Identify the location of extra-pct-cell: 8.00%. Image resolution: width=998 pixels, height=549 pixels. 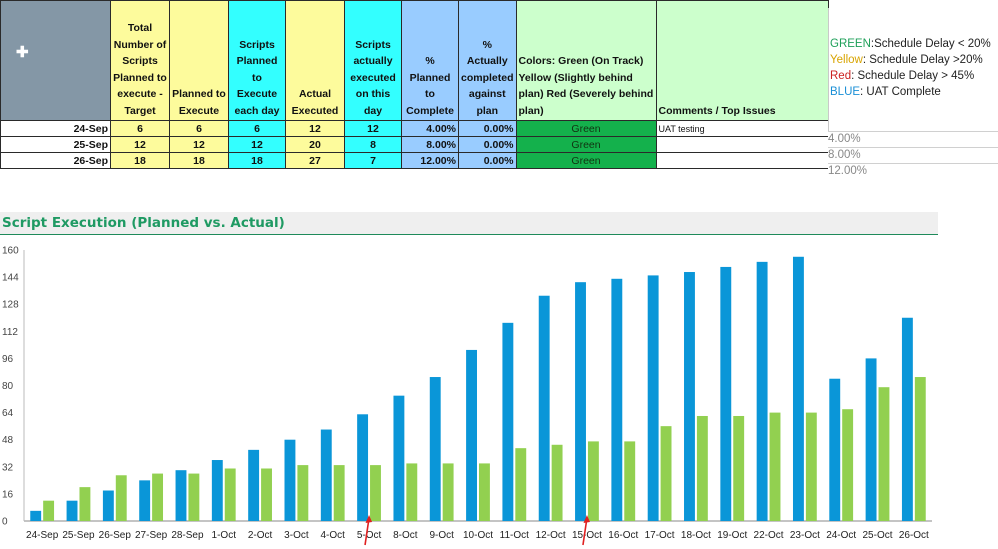
(913, 155).